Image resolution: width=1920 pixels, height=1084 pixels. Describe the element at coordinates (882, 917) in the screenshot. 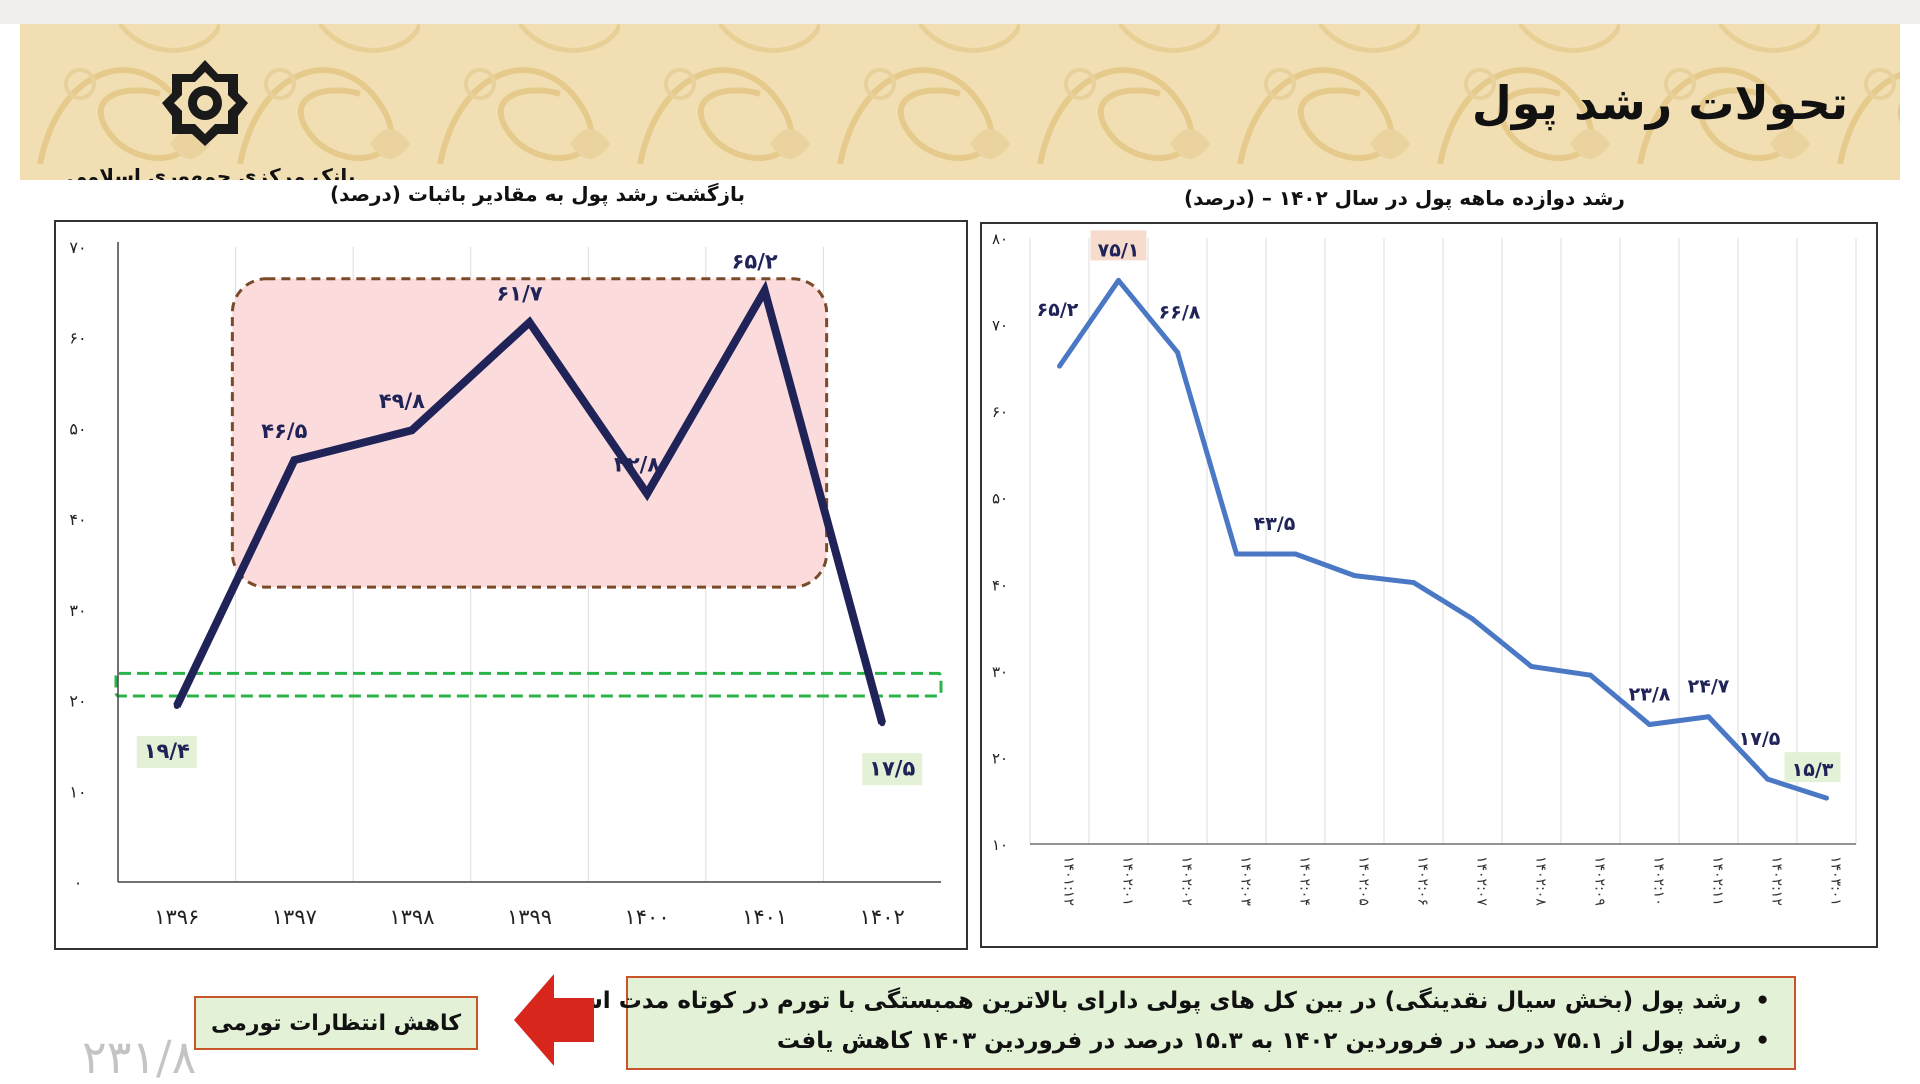

I see `x-tick-label: ۱۴۰۲` at that location.